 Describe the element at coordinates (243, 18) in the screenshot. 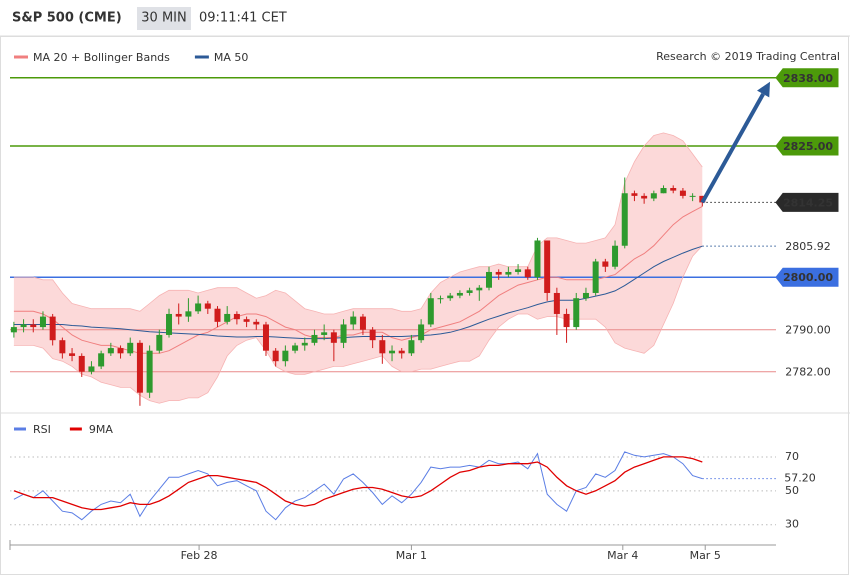

I see `time: 09:11:41 CET` at that location.